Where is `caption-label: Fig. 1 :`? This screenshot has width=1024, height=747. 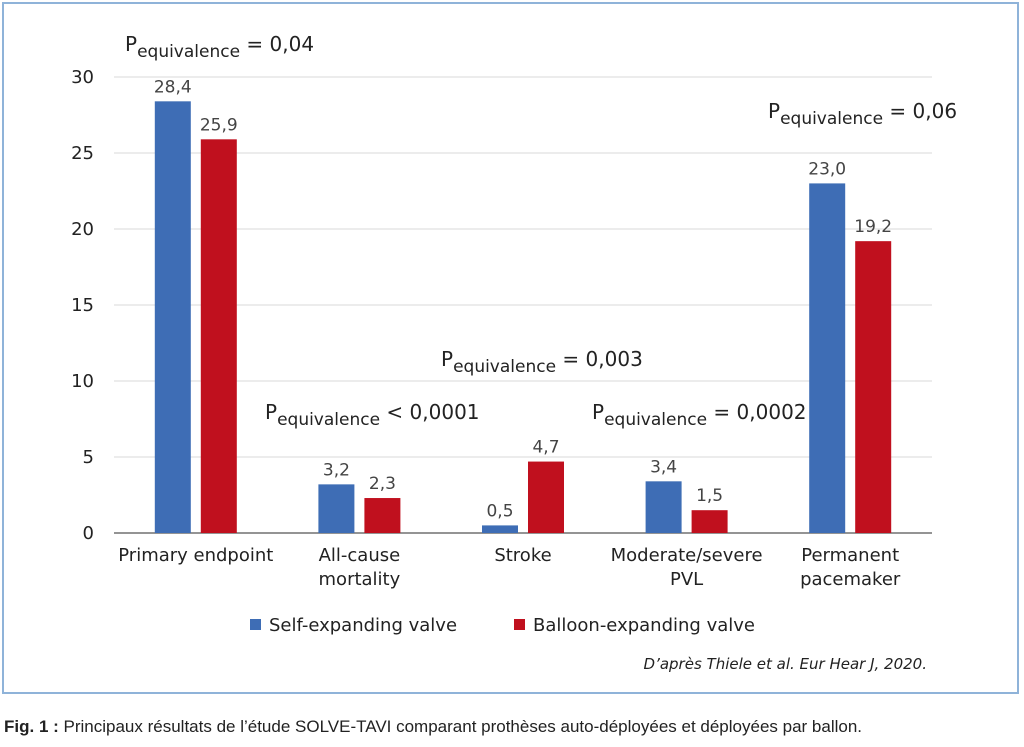
caption-label: Fig. 1 : is located at coordinates (31, 726).